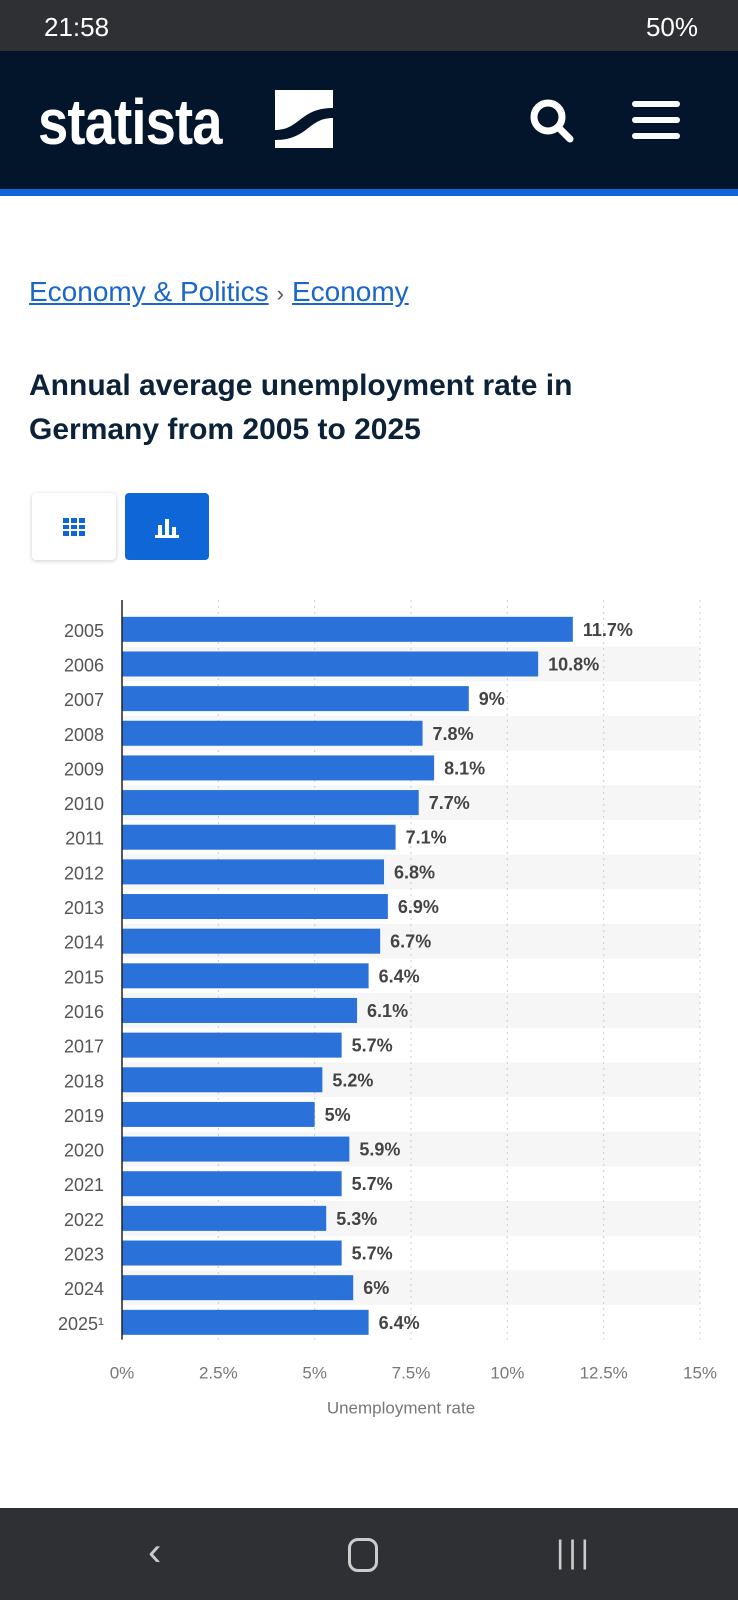 This screenshot has width=738, height=1600. What do you see at coordinates (350, 291) in the screenshot?
I see `breadcrumb-economy: Economy` at bounding box center [350, 291].